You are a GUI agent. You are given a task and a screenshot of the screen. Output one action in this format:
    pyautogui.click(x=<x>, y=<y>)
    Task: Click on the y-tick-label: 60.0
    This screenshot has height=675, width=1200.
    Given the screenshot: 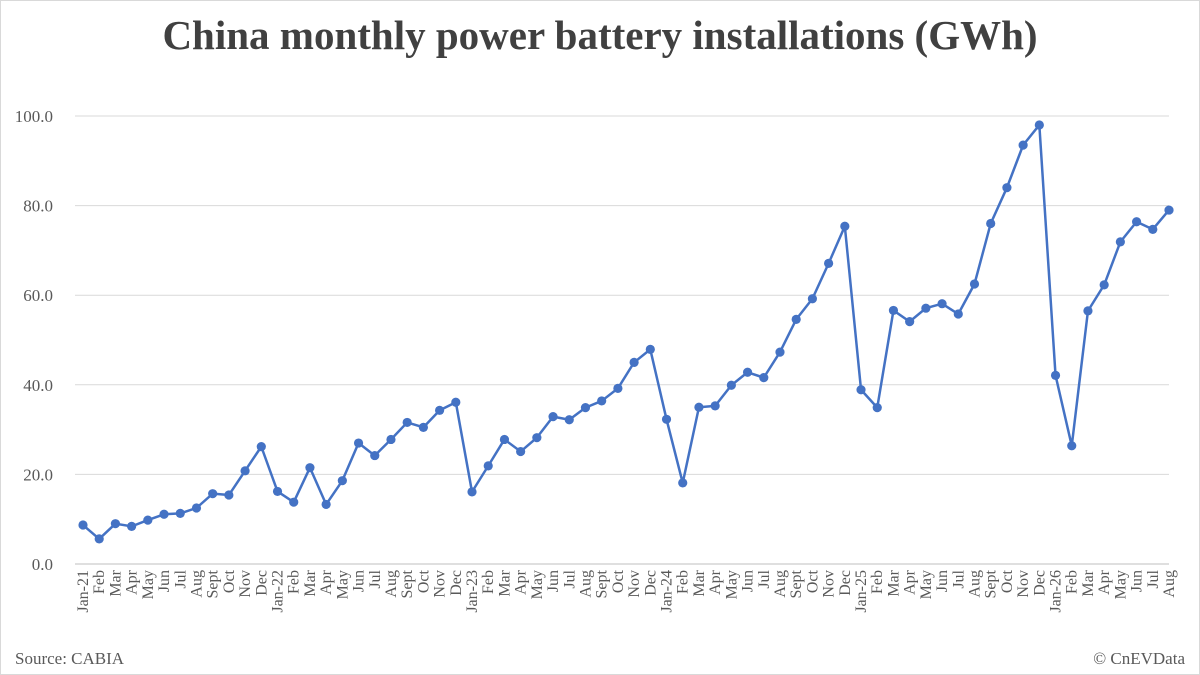 What is the action you would take?
    pyautogui.click(x=38, y=295)
    